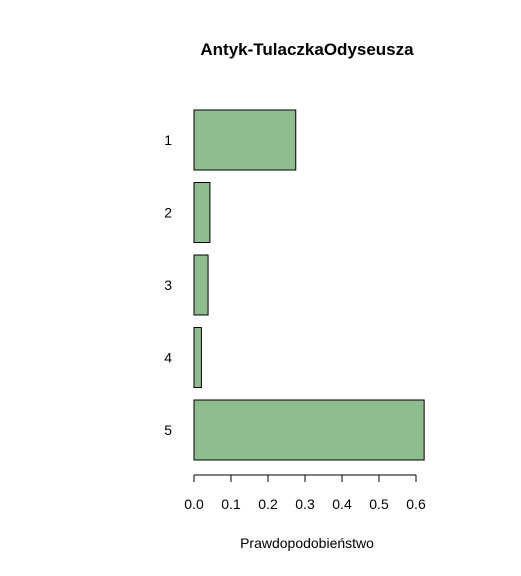 The image size is (521, 576). Describe the element at coordinates (307, 49) in the screenshot. I see `chart-title: Antyk-TulaczkaOdyseusza` at that location.